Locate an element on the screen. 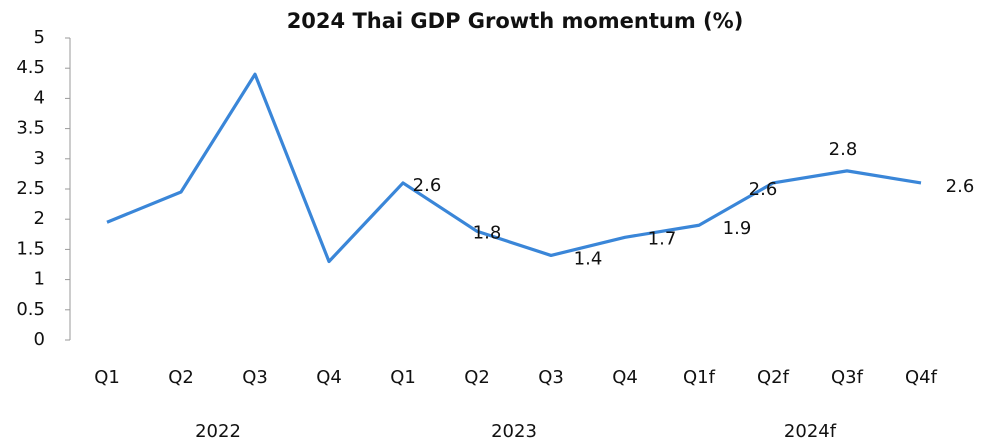 Image resolution: width=981 pixels, height=442 pixels. x-group-label: 2022 is located at coordinates (218, 431).